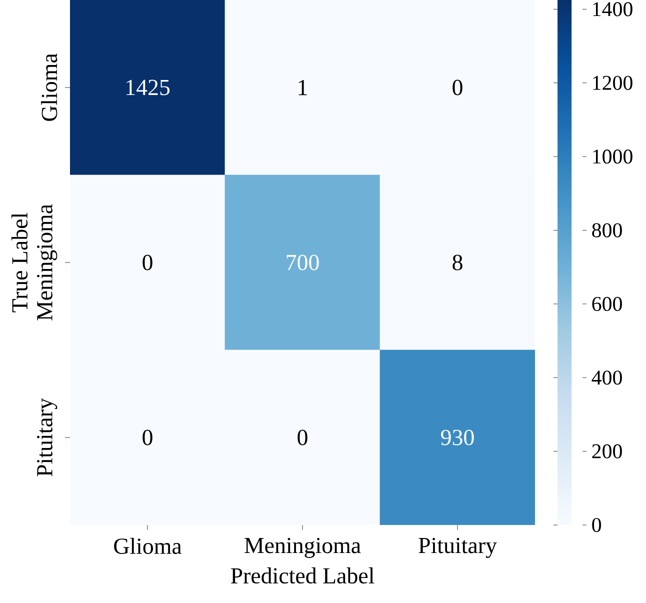 This screenshot has height=603, width=646. I want to click on x-axis-title: Predicted Label, so click(302, 575).